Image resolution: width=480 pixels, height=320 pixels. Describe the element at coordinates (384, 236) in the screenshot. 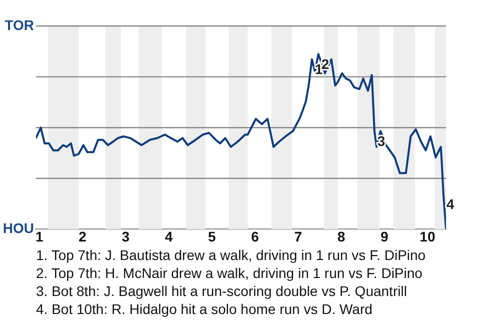

I see `x-tick-label: 9` at that location.